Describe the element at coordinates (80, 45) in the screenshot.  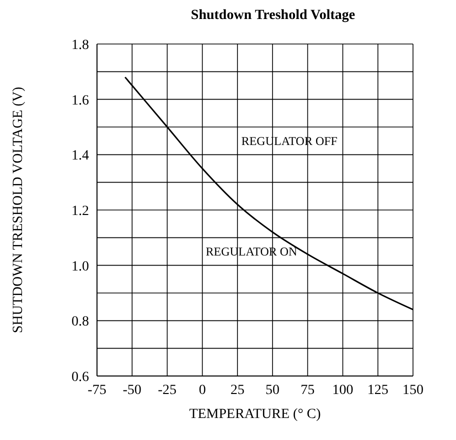
I see `y-tick-label: 1.8` at that location.